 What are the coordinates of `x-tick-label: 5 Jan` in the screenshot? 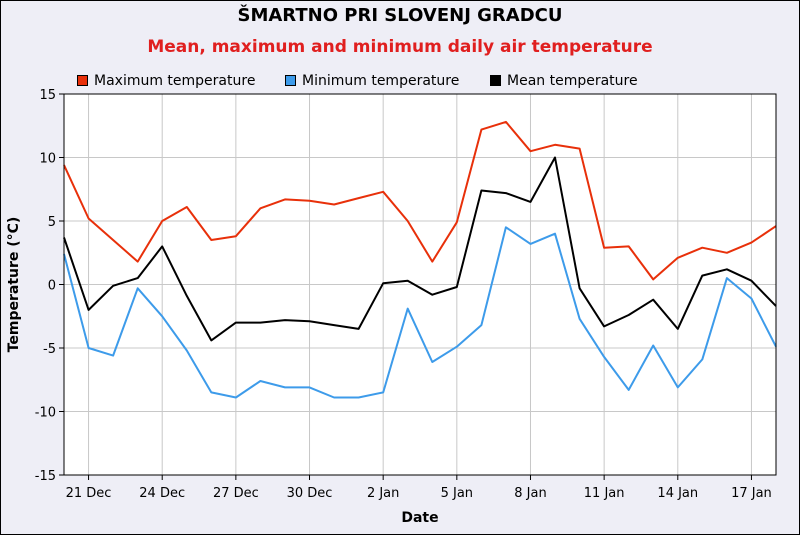 It's located at (457, 493).